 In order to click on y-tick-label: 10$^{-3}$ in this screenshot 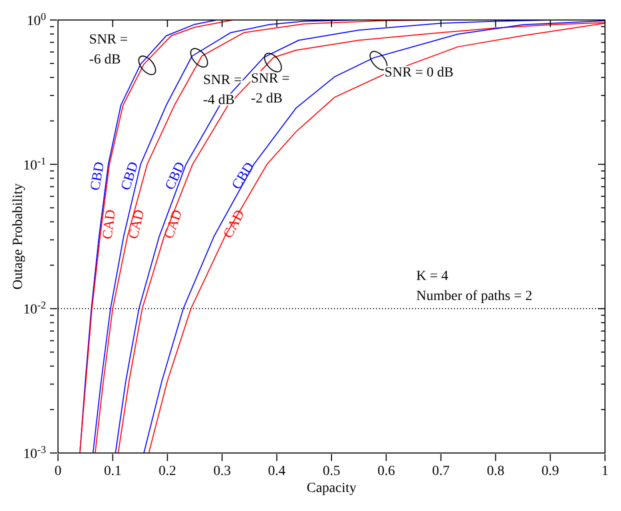, I will do `click(34, 453)`.